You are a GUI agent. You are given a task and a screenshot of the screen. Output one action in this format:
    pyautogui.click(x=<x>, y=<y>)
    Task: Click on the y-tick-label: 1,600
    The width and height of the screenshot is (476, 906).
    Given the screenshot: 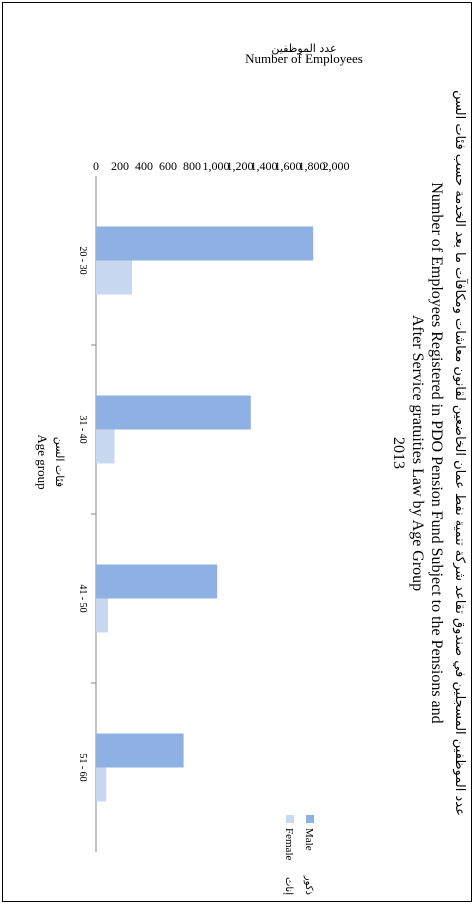 What is the action you would take?
    pyautogui.click(x=288, y=166)
    